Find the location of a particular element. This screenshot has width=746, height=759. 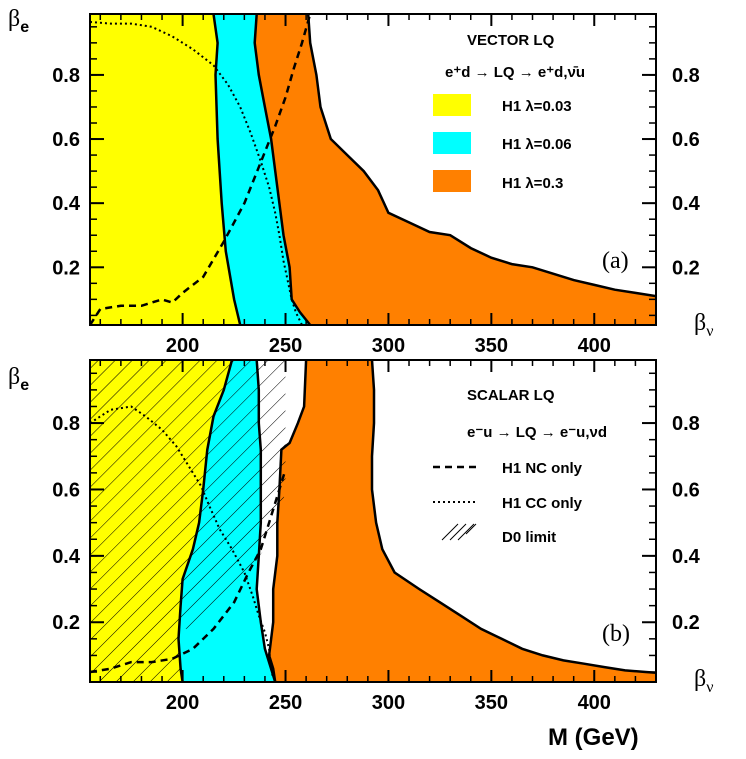

legend-label-3: D0 limit is located at coordinates (529, 537).